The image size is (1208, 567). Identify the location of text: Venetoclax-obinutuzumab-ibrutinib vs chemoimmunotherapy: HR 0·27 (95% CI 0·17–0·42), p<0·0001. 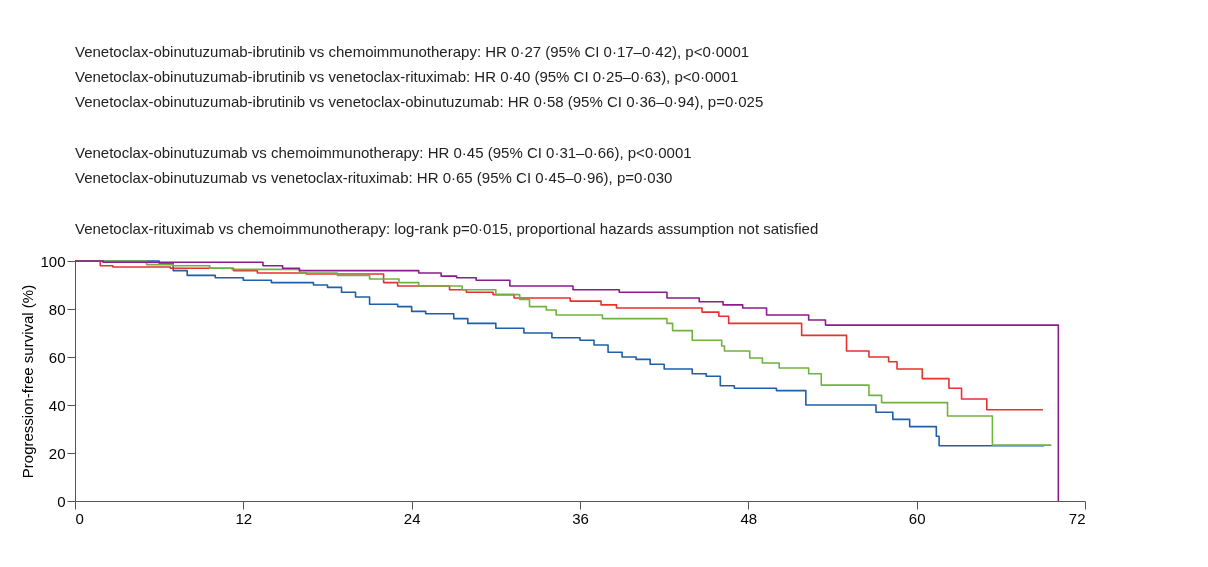
(412, 51).